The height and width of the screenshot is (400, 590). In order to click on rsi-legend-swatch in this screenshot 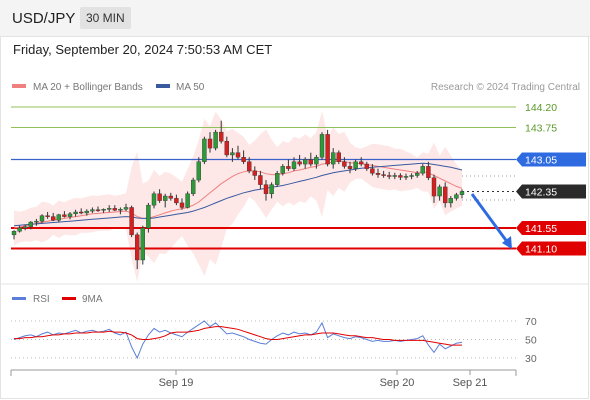, I will do `click(19, 298)`.